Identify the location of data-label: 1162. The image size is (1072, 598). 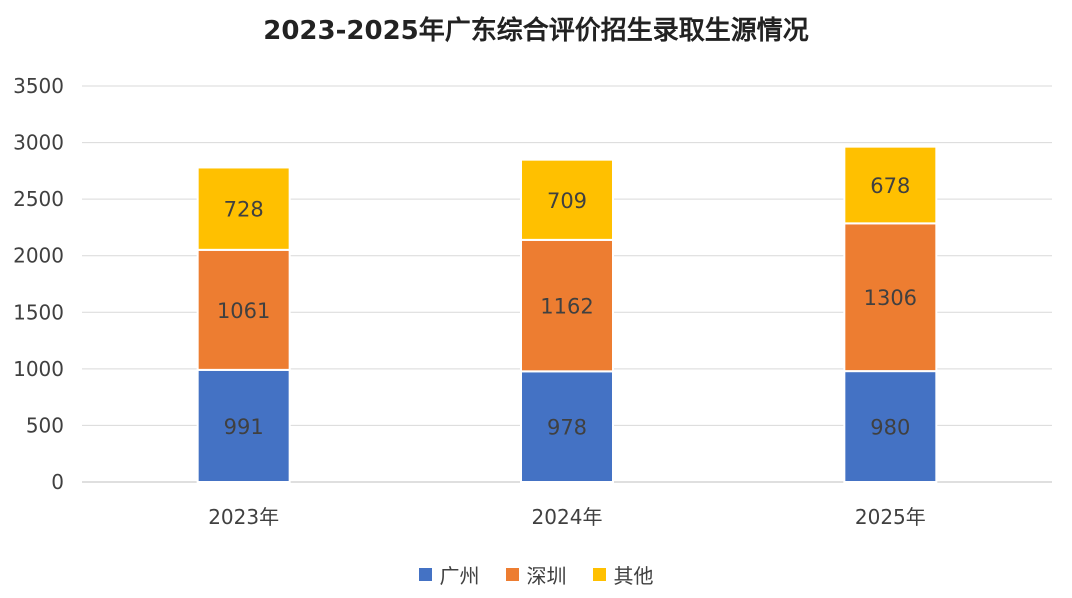
(566, 307).